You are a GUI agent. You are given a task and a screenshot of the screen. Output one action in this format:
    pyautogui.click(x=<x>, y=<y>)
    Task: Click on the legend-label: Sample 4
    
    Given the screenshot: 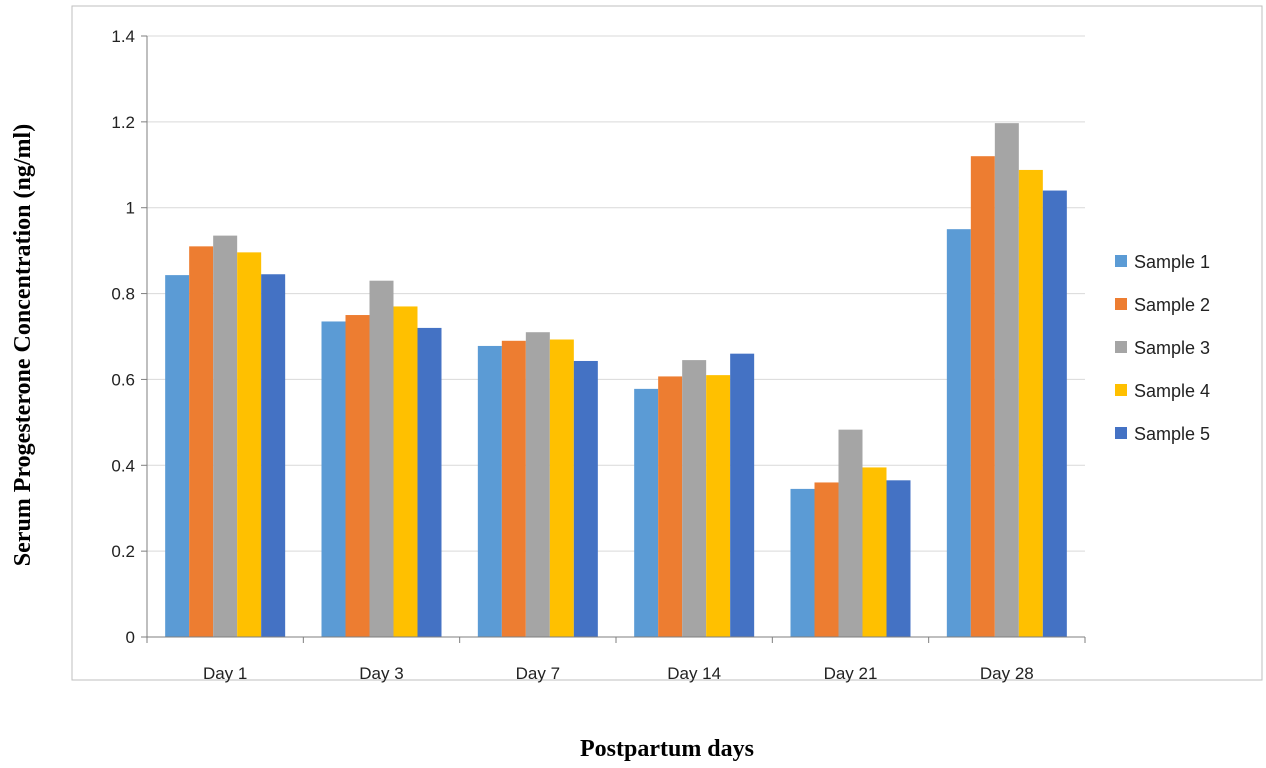 What is the action you would take?
    pyautogui.click(x=1172, y=391)
    